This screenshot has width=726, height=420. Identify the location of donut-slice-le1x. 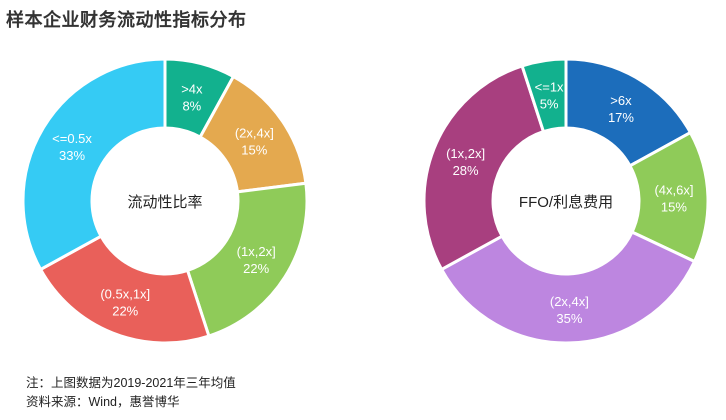
(544, 95).